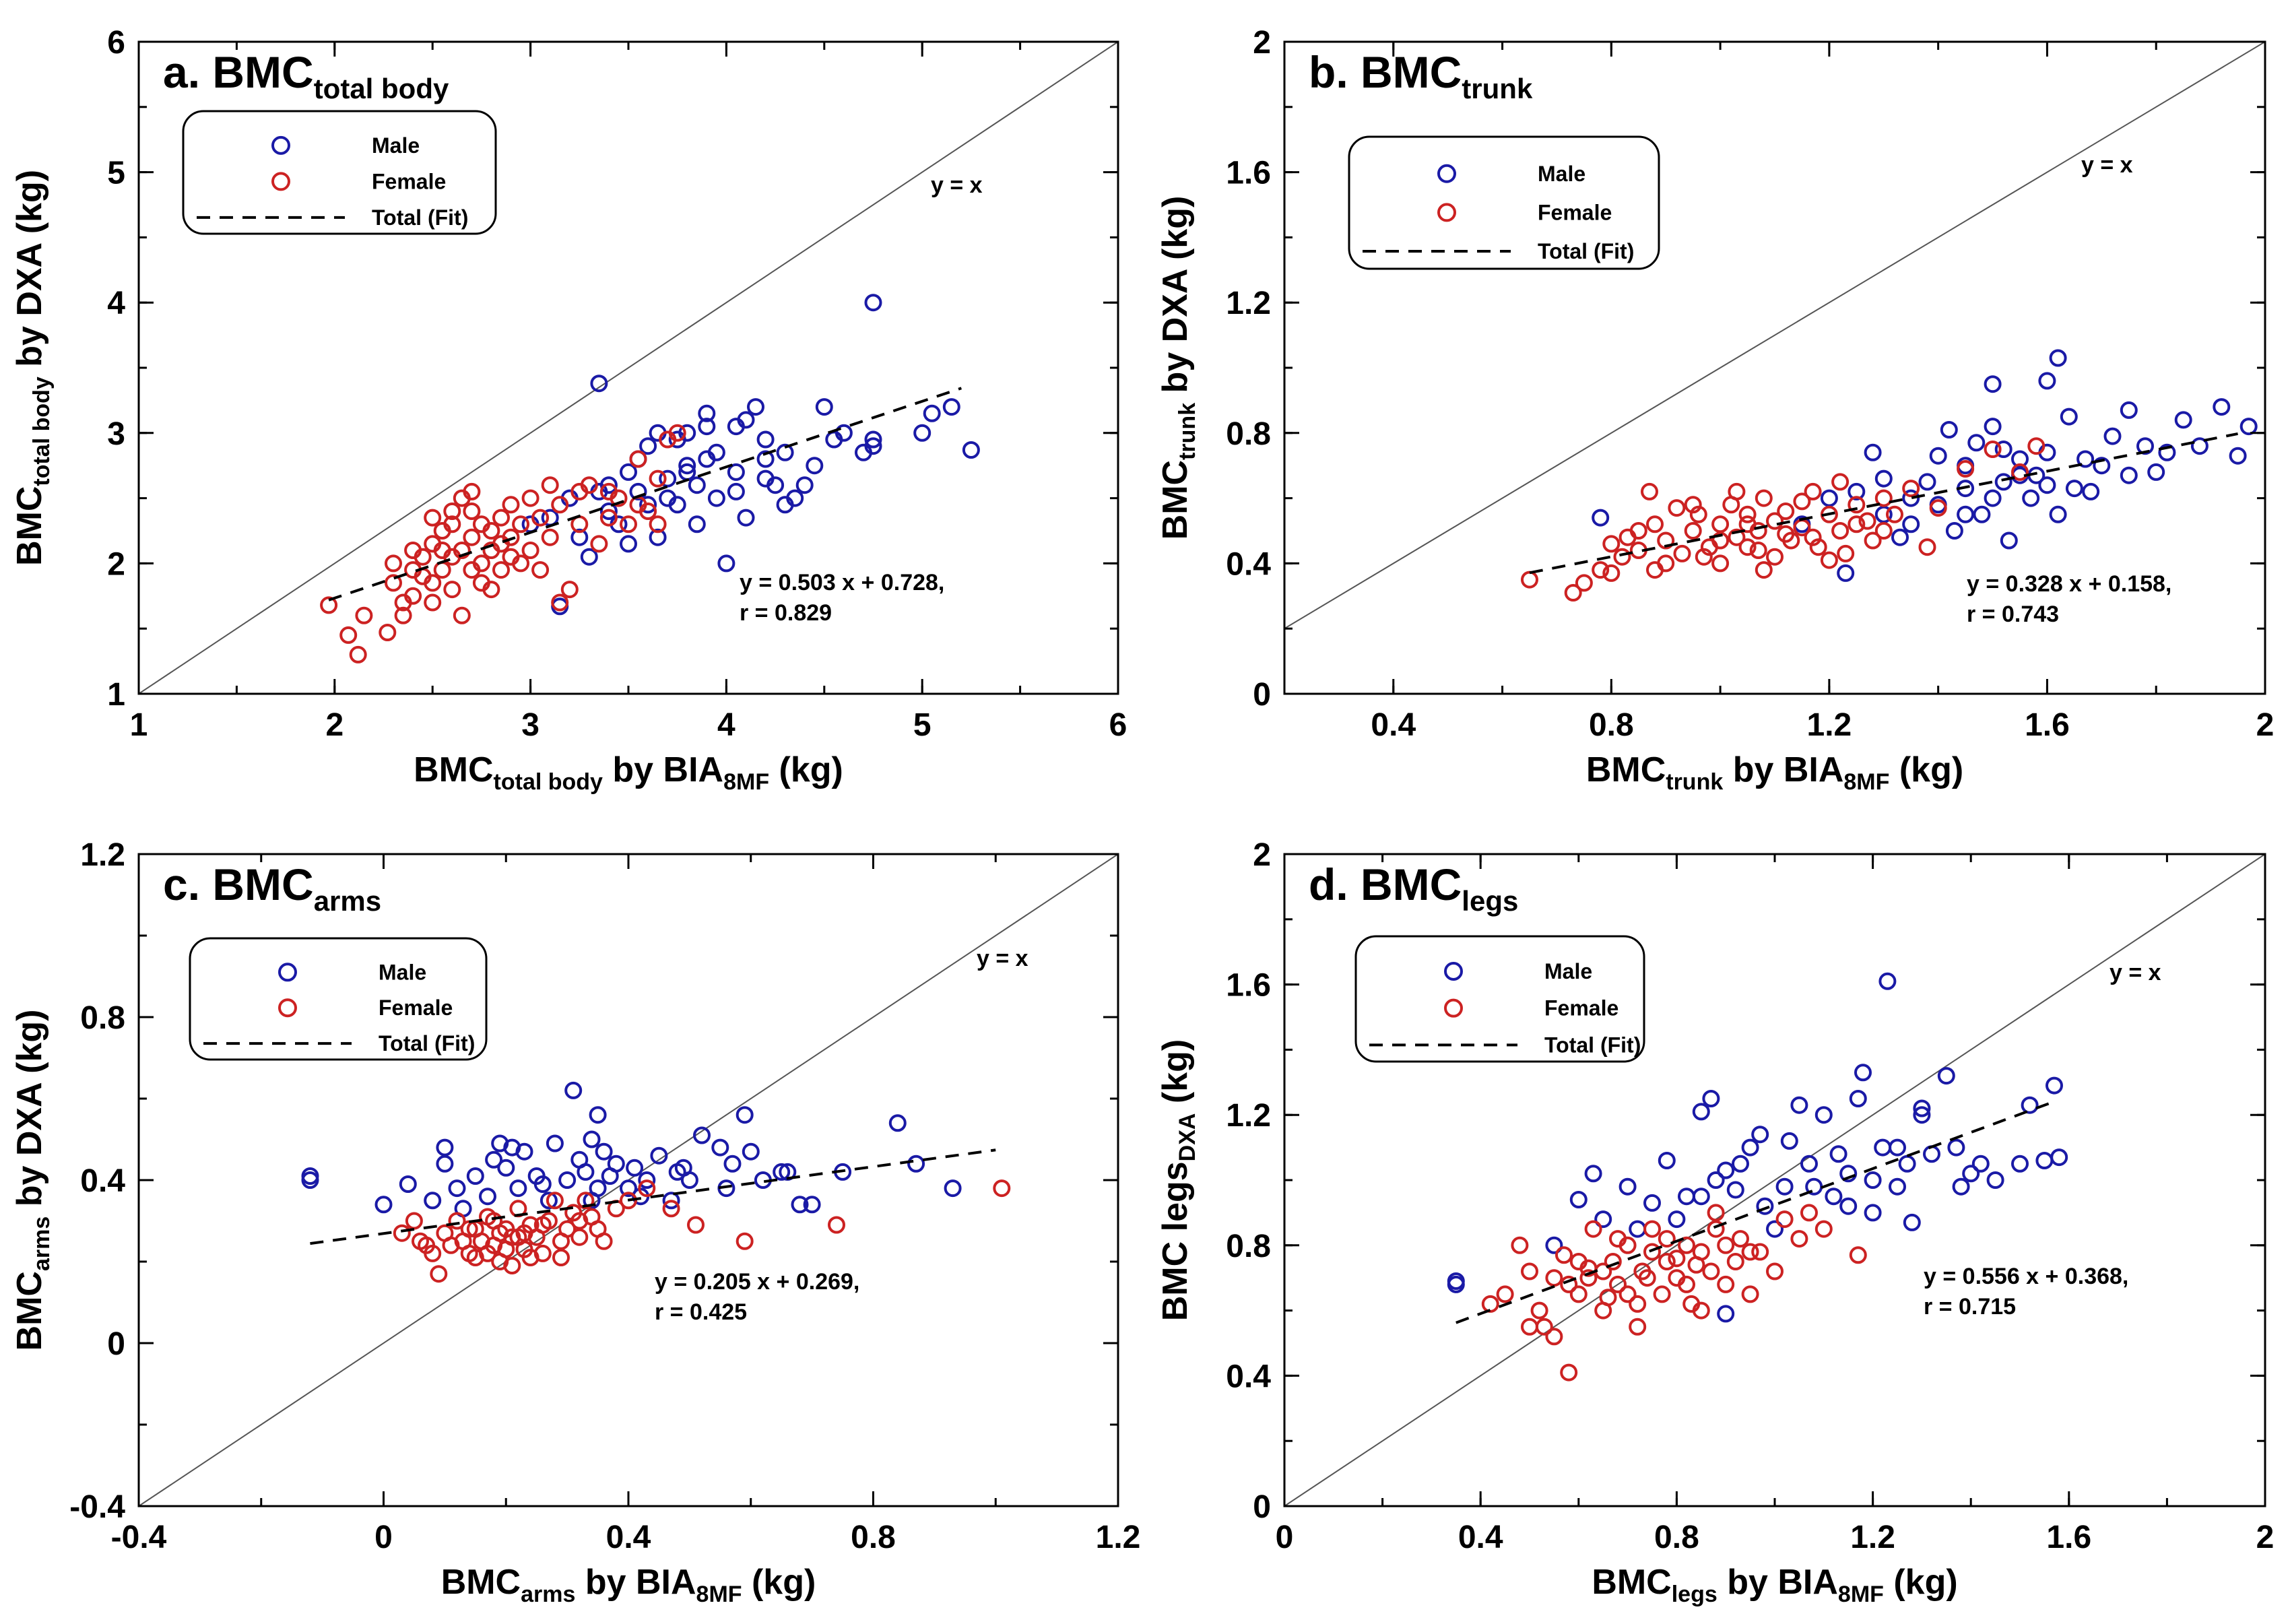 Image resolution: width=2290 pixels, height=1624 pixels. What do you see at coordinates (1421, 75) in the screenshot?
I see `panel-title: b. BMCtrunk` at bounding box center [1421, 75].